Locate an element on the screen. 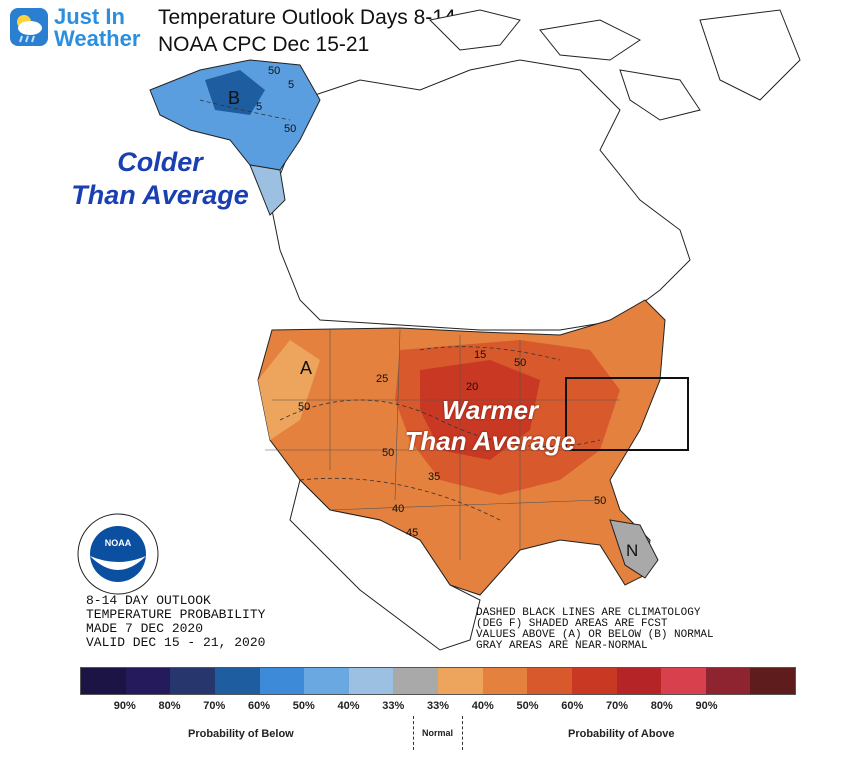  greenland-edge is located at coordinates (750, 55).